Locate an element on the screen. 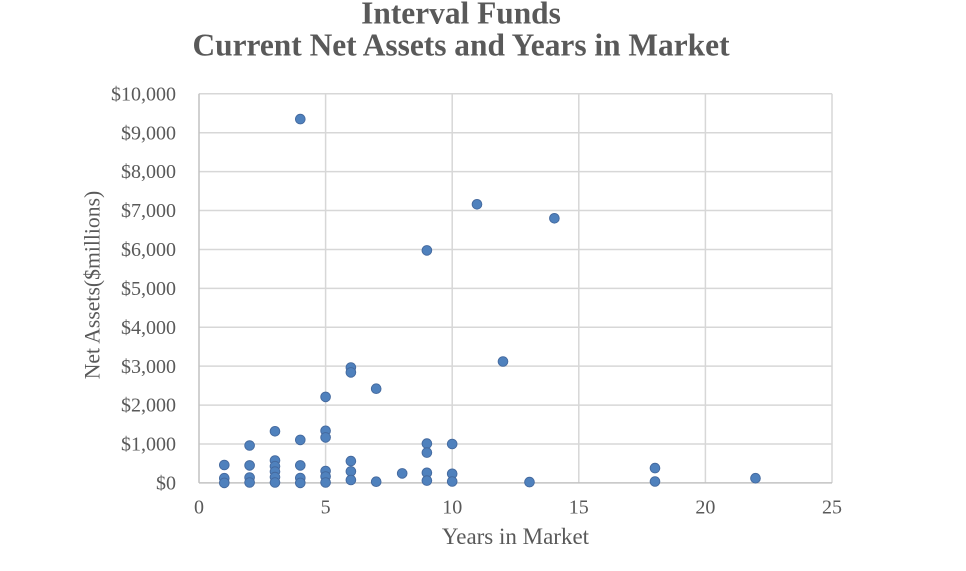 The image size is (966, 571). svg-text: 15 is located at coordinates (579, 508).